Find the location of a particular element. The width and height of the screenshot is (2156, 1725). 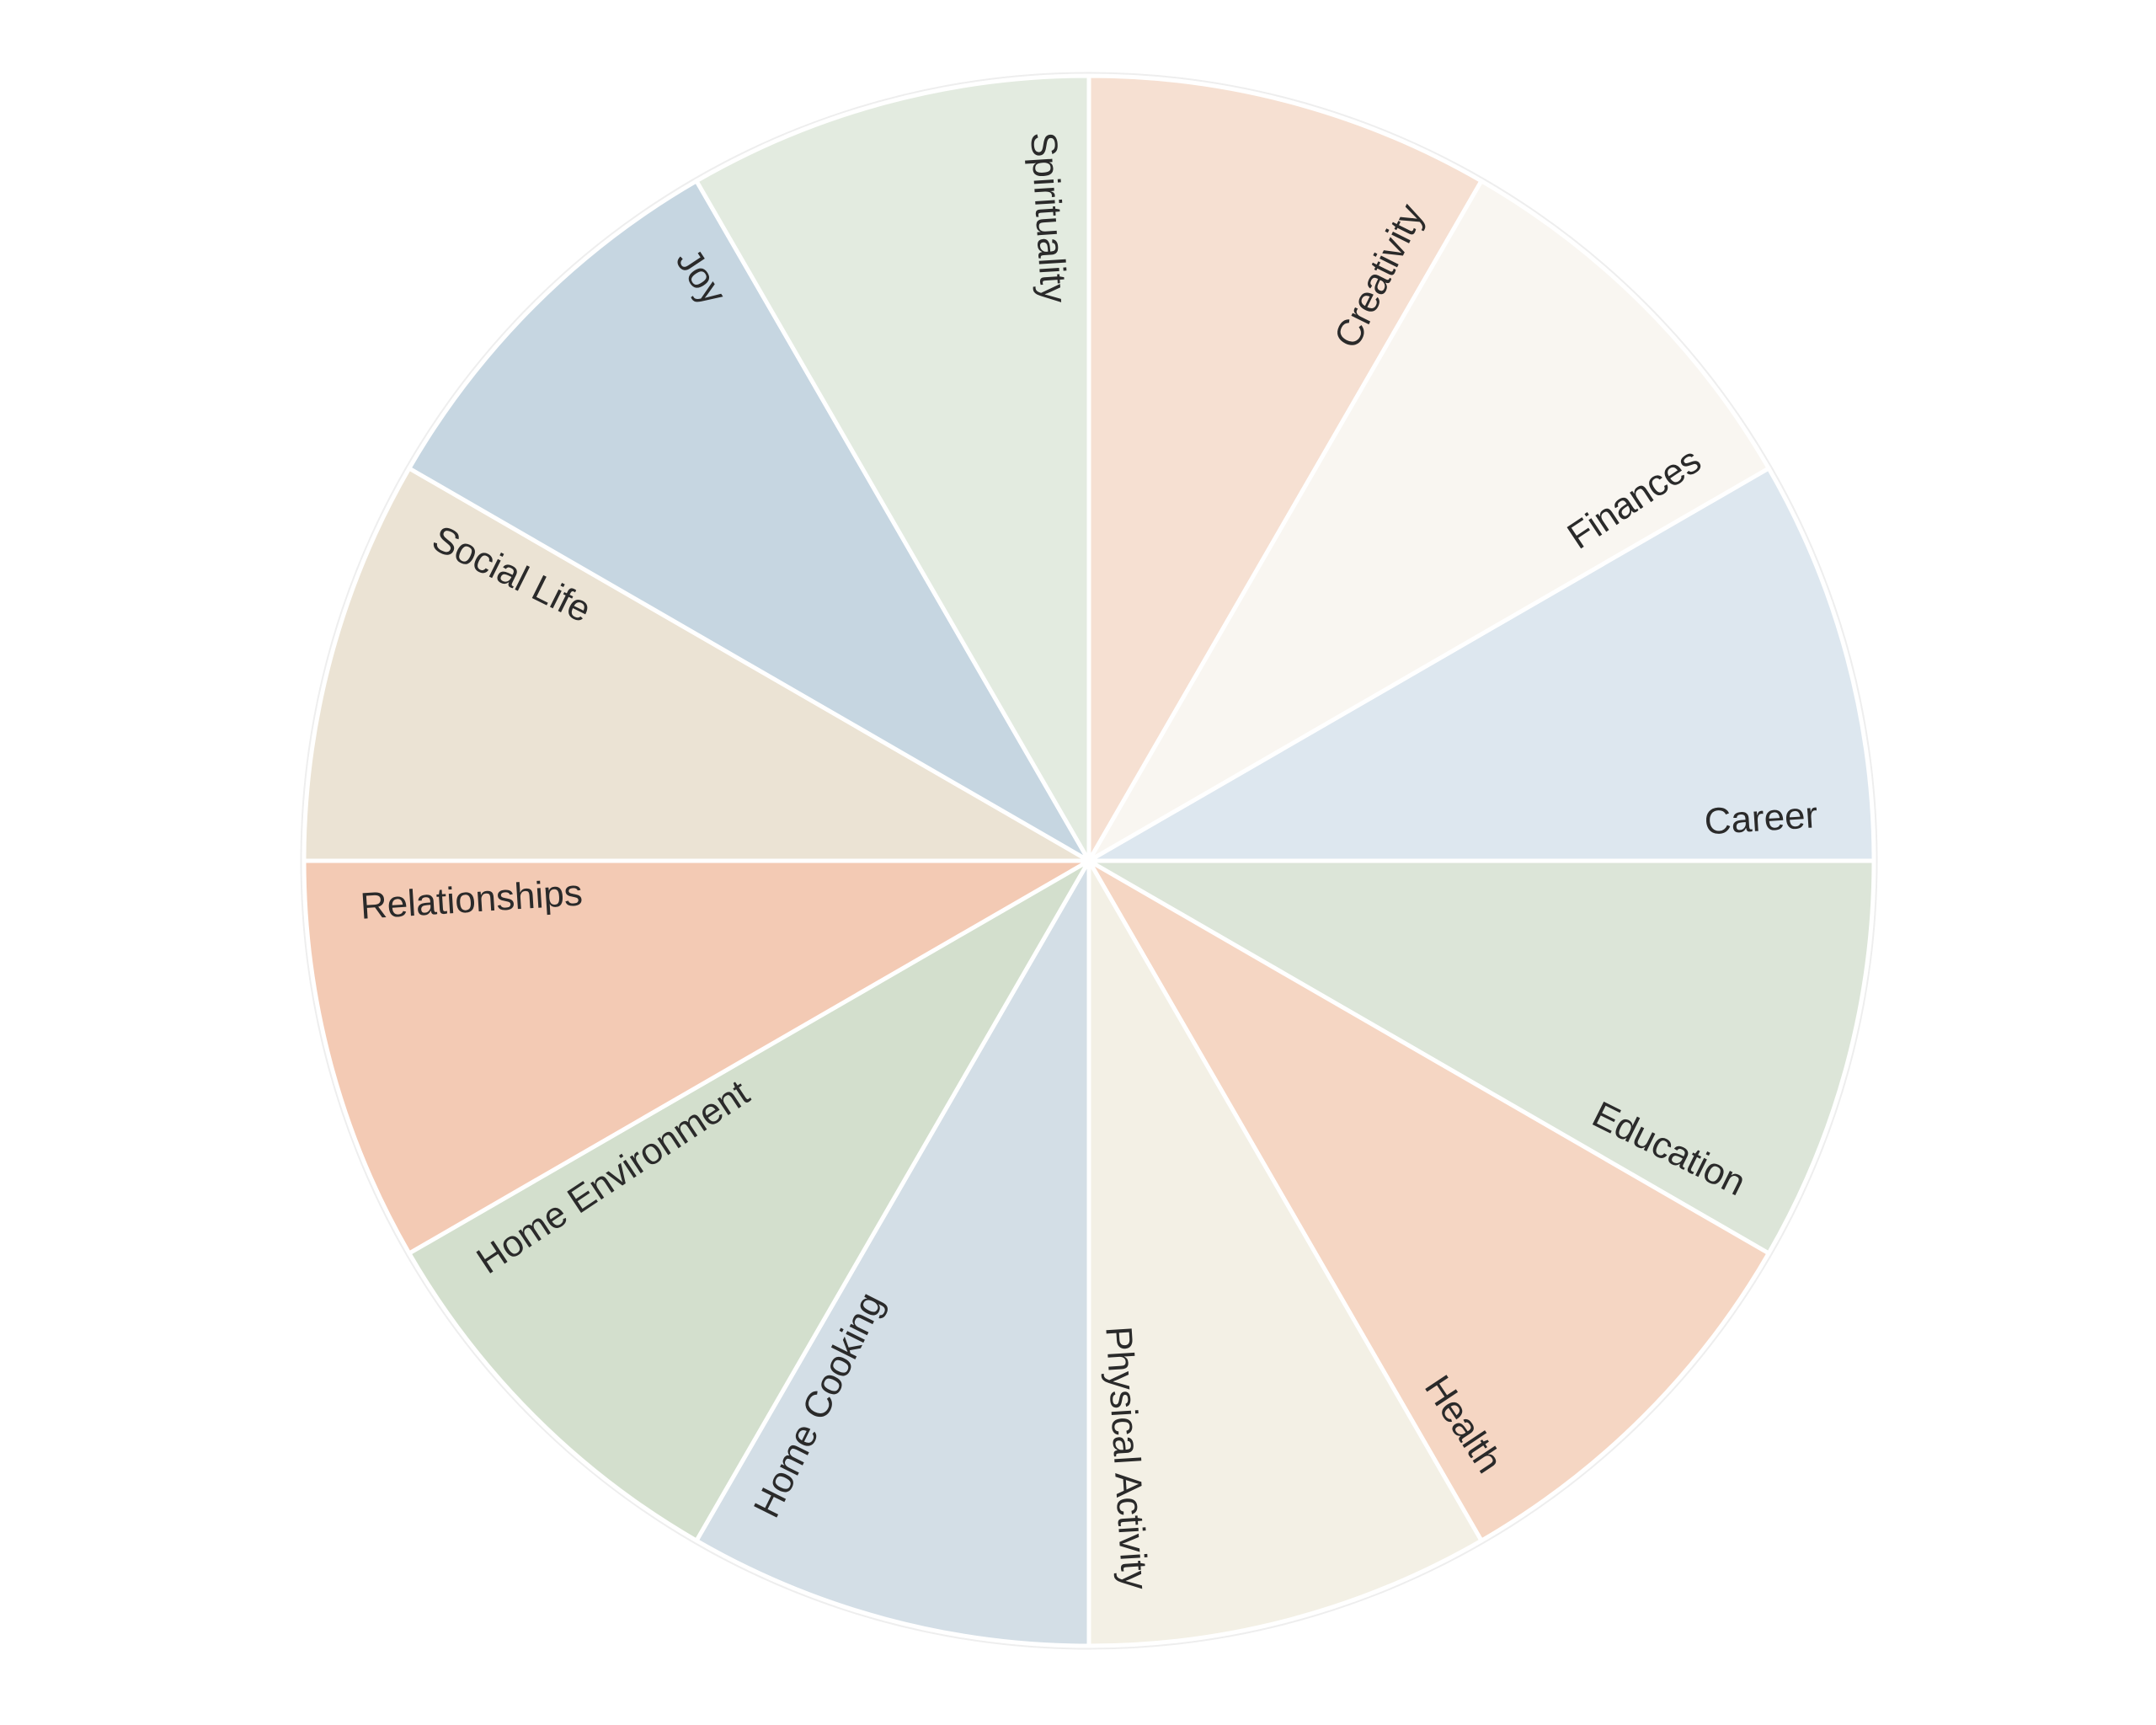

wedge-finances is located at coordinates (1428, 521).